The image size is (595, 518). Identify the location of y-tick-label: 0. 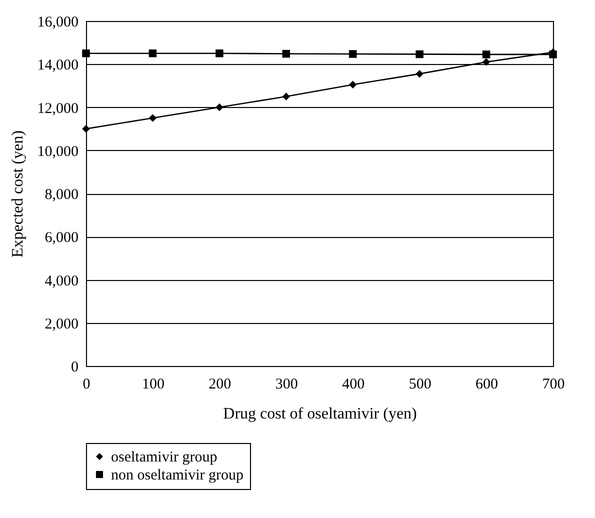
(74, 368).